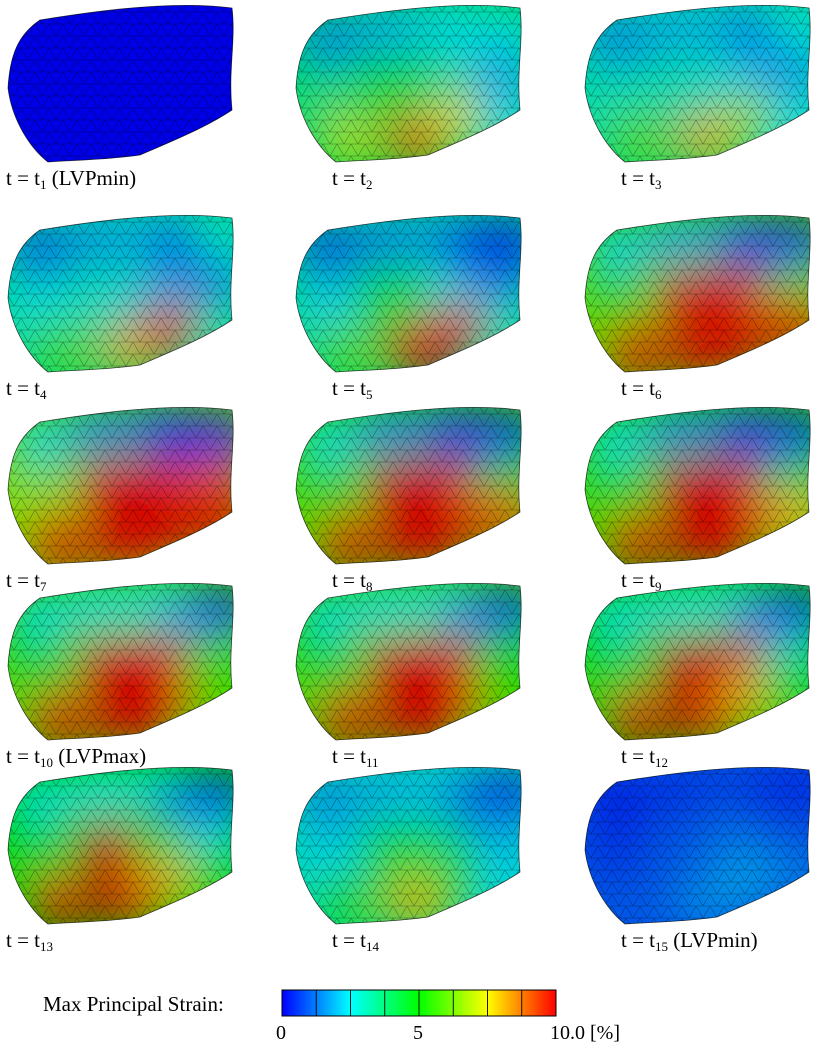  I want to click on label-subscript: 10, so click(47, 762).